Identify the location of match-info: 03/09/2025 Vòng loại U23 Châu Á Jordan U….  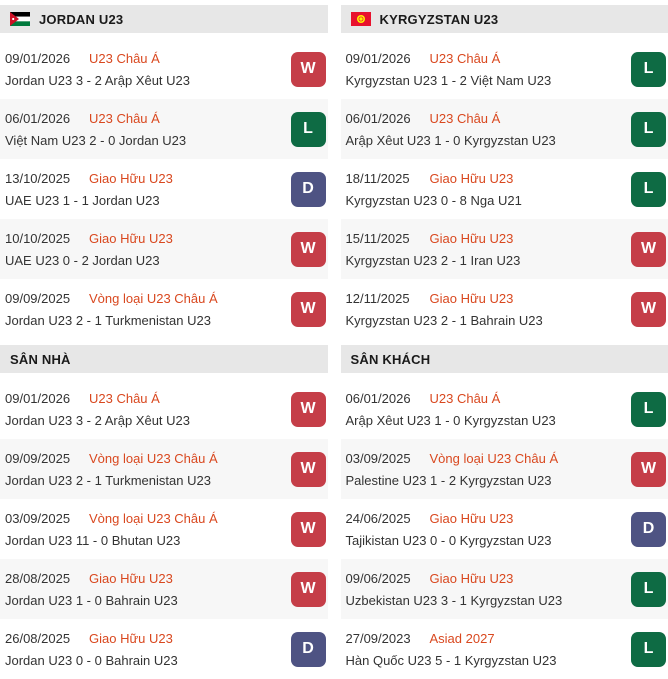
(145, 529).